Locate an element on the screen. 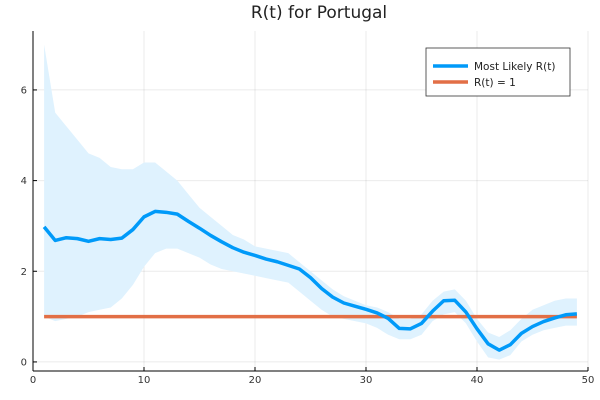  y-tick-label-0: 0 is located at coordinates (24, 362).